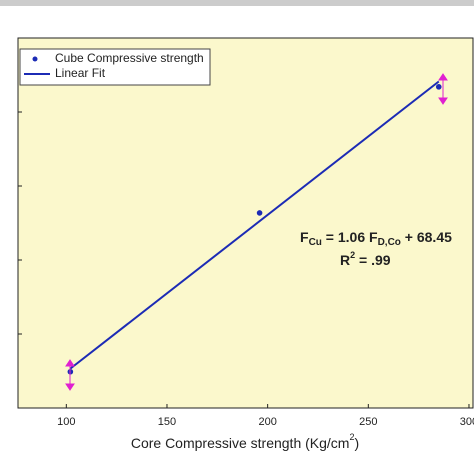 The width and height of the screenshot is (474, 474). I want to click on xlabel-part: ), so click(356, 443).